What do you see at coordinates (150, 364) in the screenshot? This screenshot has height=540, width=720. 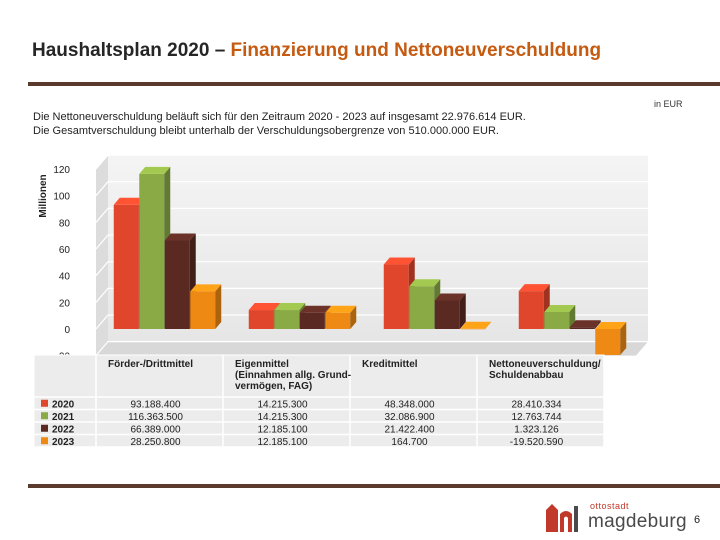 I see `category-label: Förder-/Drittmittel` at bounding box center [150, 364].